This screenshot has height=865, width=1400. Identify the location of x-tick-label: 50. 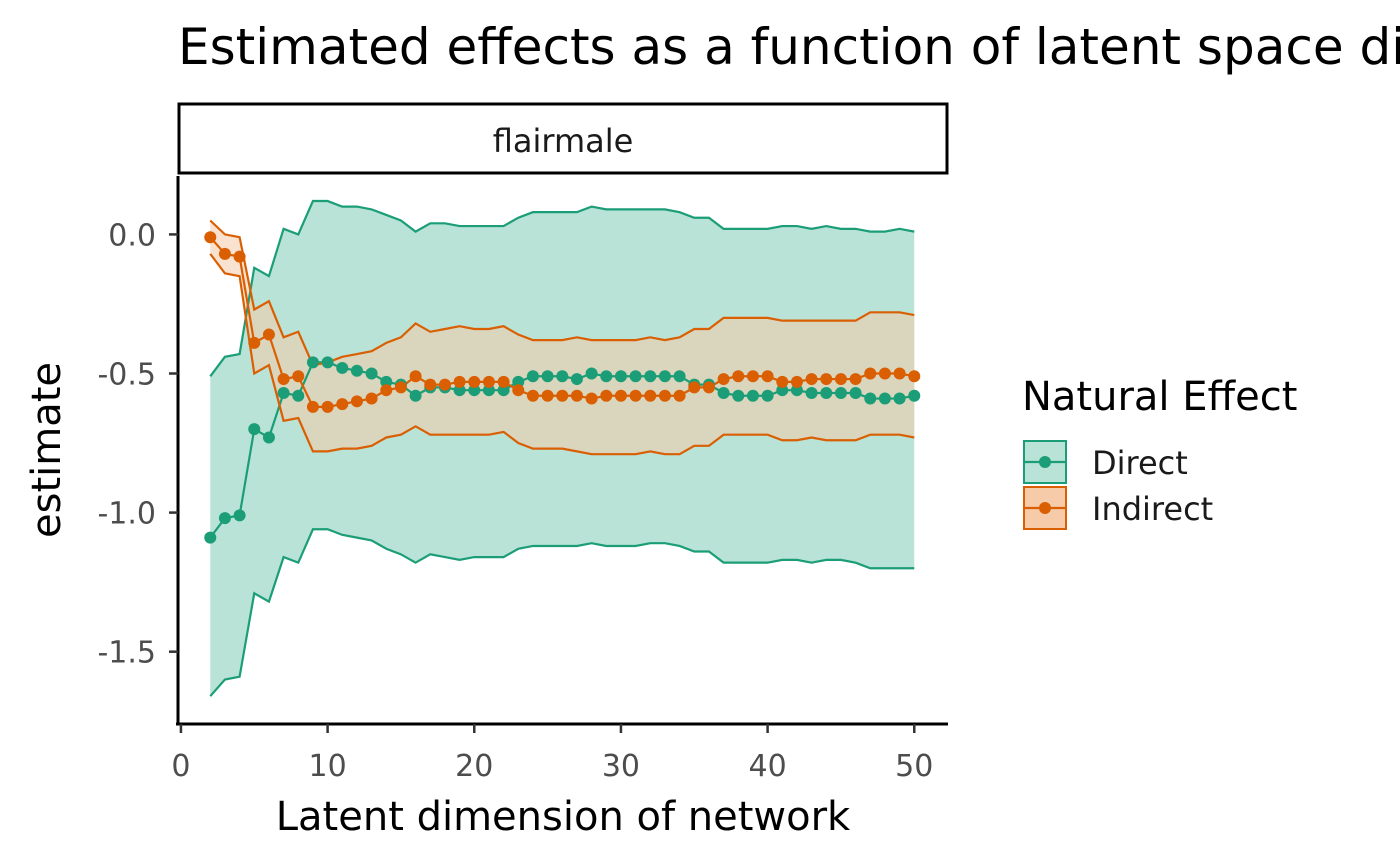
(914, 766).